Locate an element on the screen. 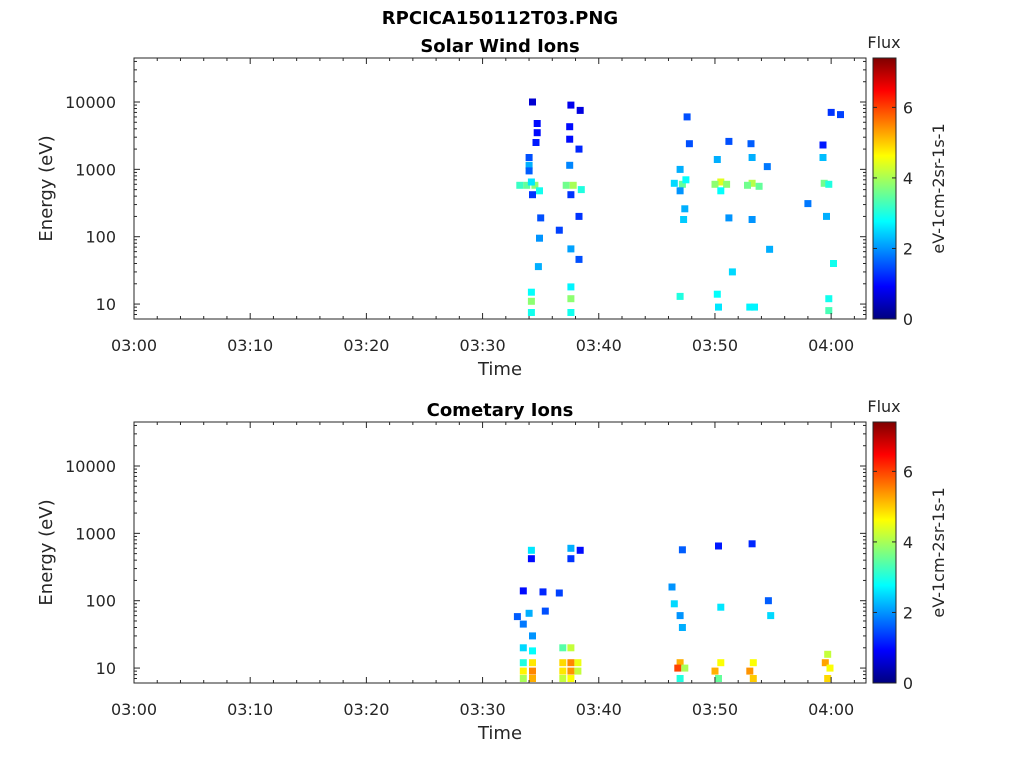 This screenshot has width=1024, height=768. x-axis-label: Time is located at coordinates (499, 733).